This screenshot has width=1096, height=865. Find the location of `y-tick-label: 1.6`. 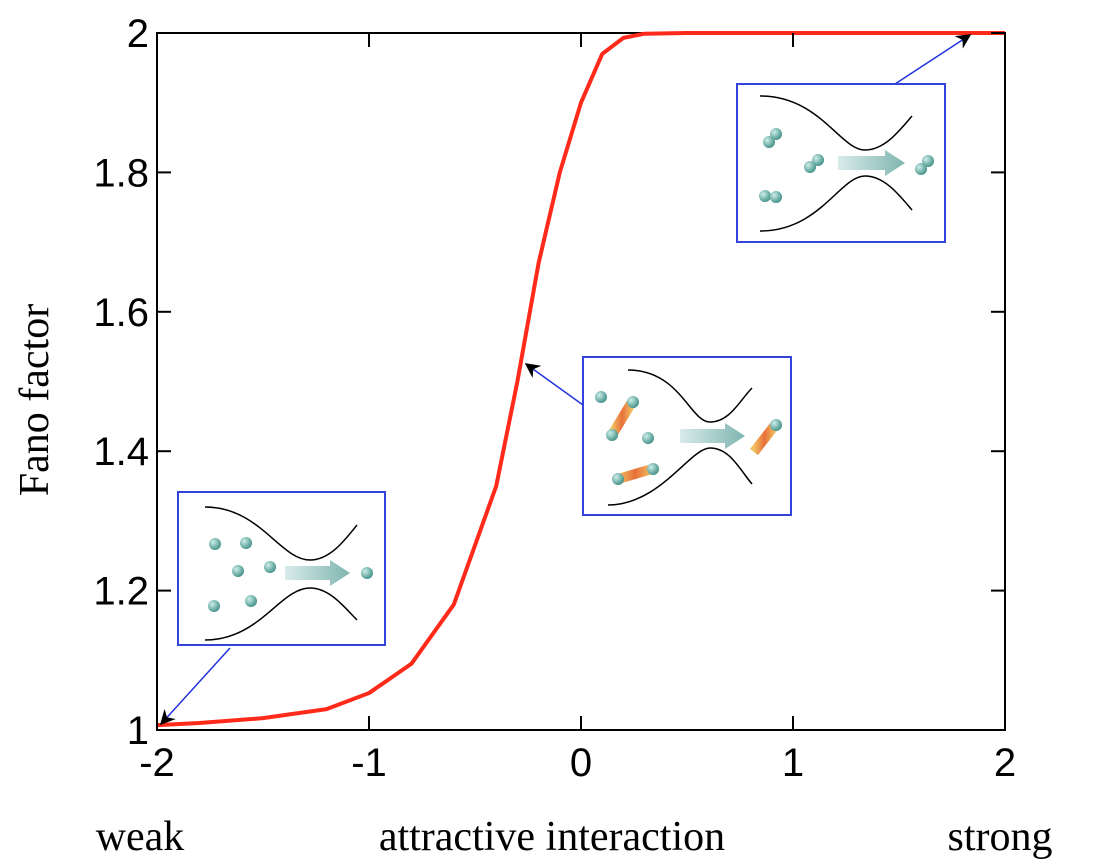

y-tick-label: 1.6 is located at coordinates (121, 313).